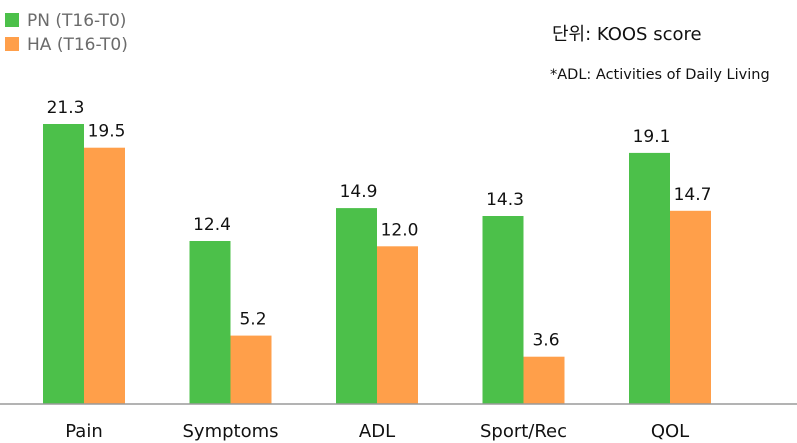 This screenshot has height=443, width=797. I want to click on category-label-adl: ADL, so click(377, 431).